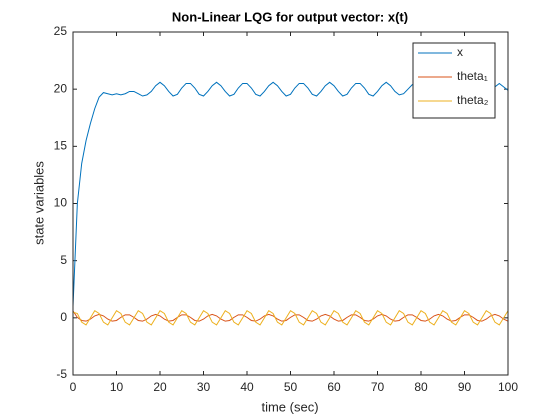 The image size is (560, 420). I want to click on y-tick-label: -5, so click(61, 374).